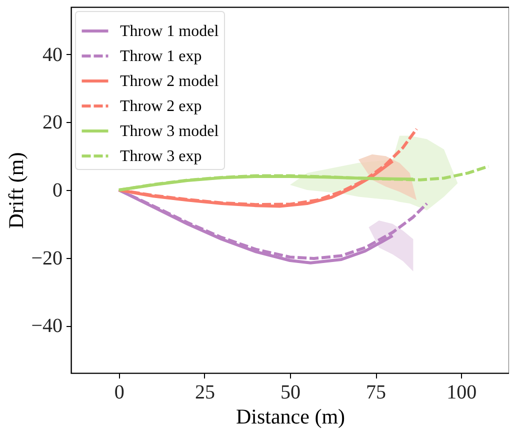 The width and height of the screenshot is (531, 444). I want to click on x-axis-title: Distance (m), so click(291, 416).